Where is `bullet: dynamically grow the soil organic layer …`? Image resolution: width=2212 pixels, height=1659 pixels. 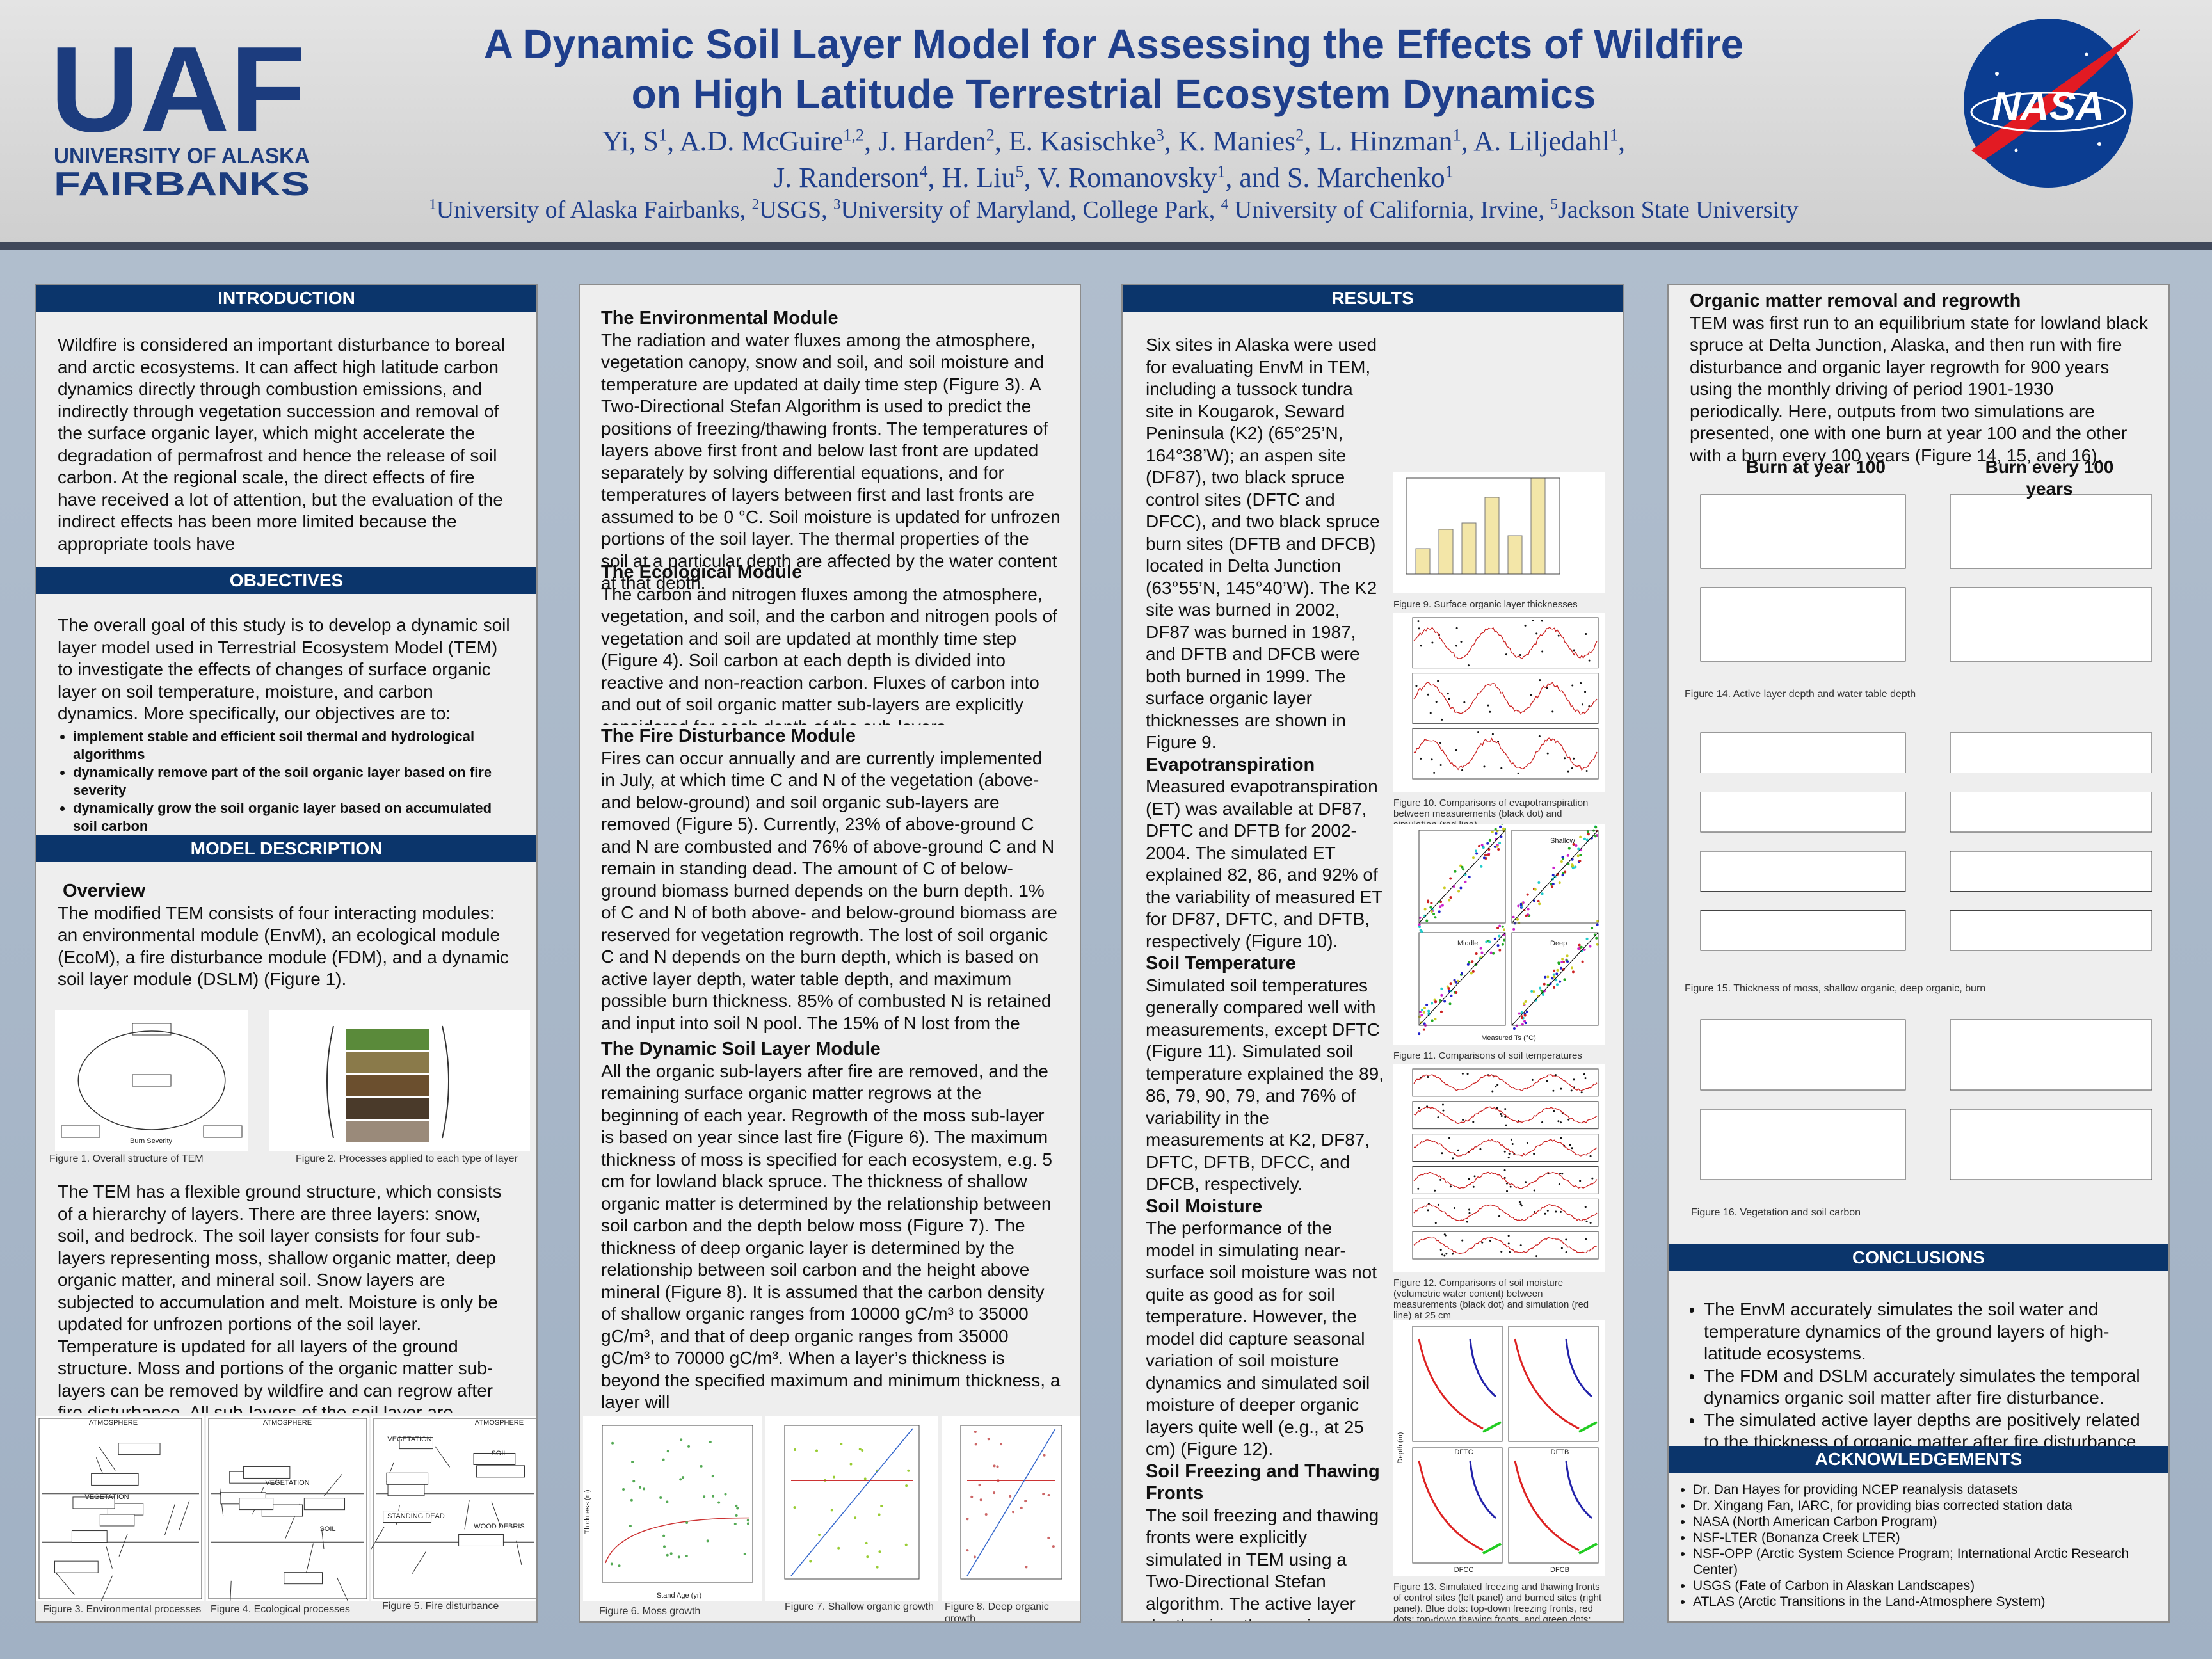 bullet: dynamically grow the soil organic layer … is located at coordinates (295, 816).